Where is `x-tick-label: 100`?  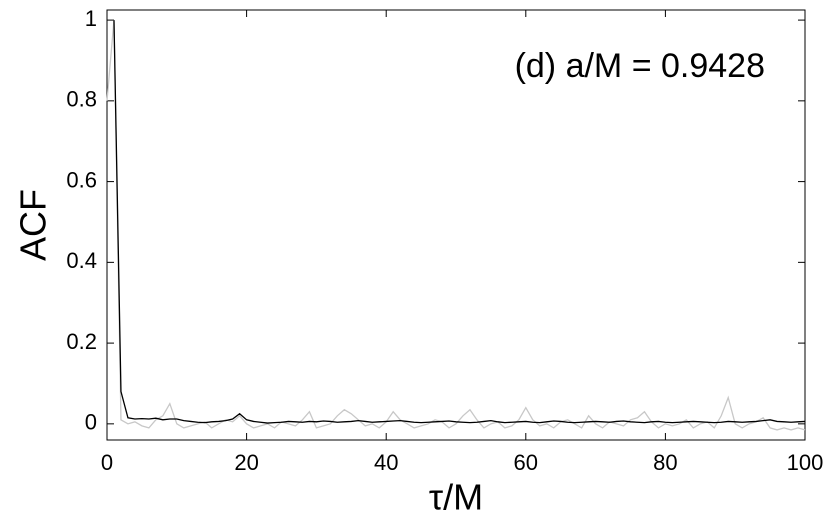 x-tick-label: 100 is located at coordinates (805, 462).